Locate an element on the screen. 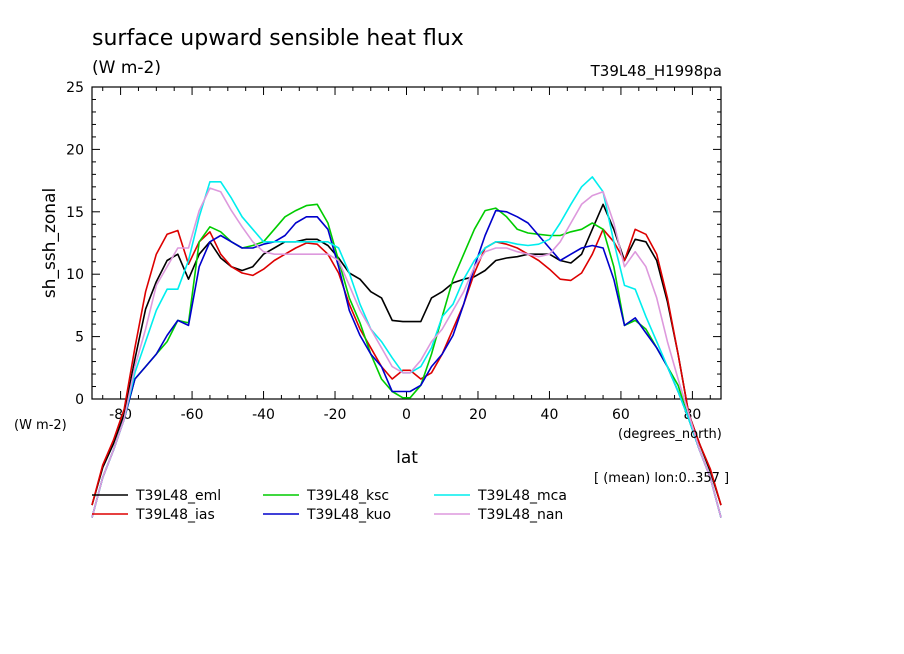  y-tick-label: 15 is located at coordinates (75, 213).